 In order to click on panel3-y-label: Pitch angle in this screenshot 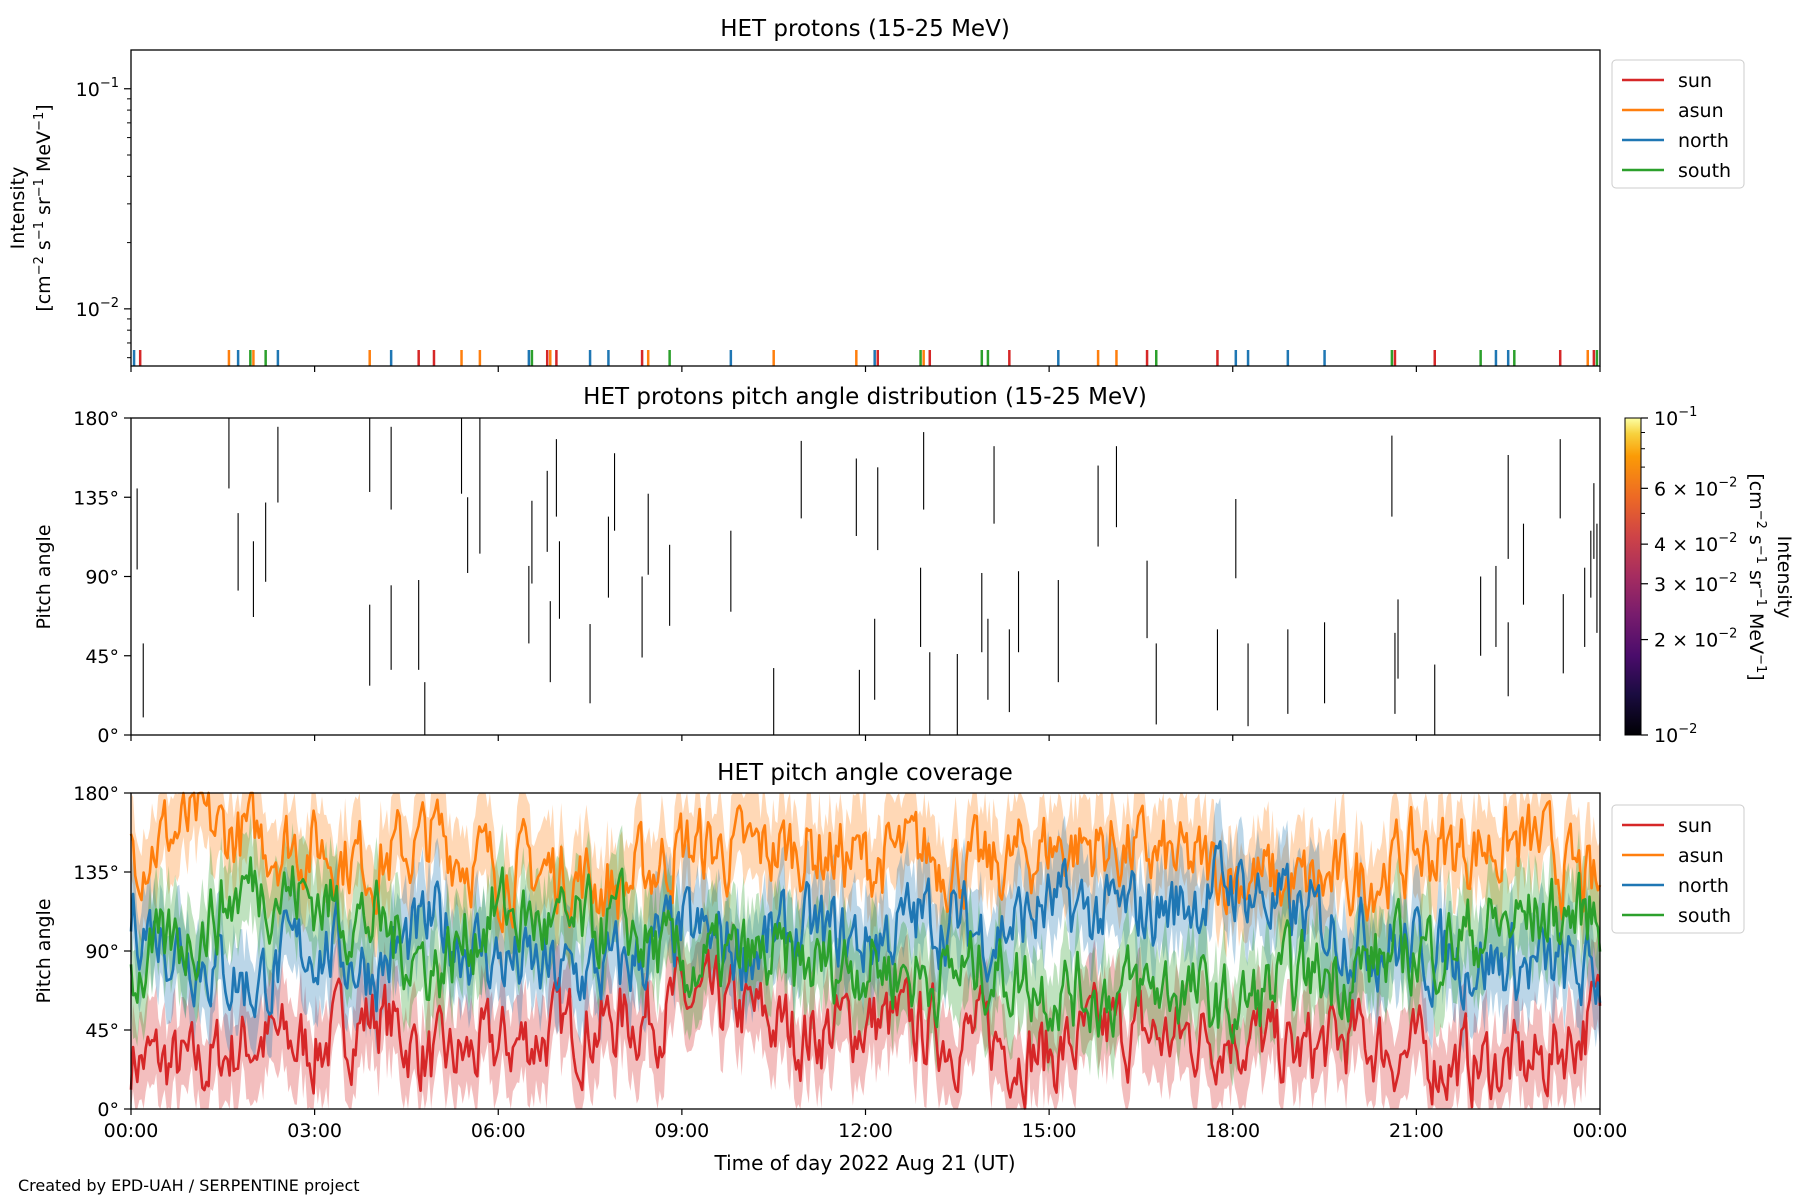, I will do `click(44, 950)`.